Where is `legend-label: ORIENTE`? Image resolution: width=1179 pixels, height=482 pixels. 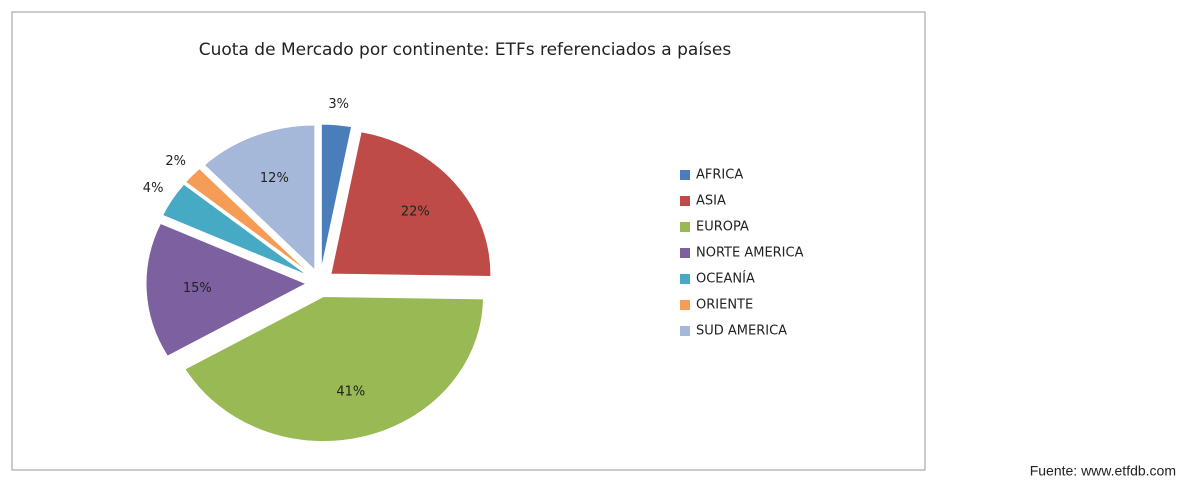 legend-label: ORIENTE is located at coordinates (724, 305).